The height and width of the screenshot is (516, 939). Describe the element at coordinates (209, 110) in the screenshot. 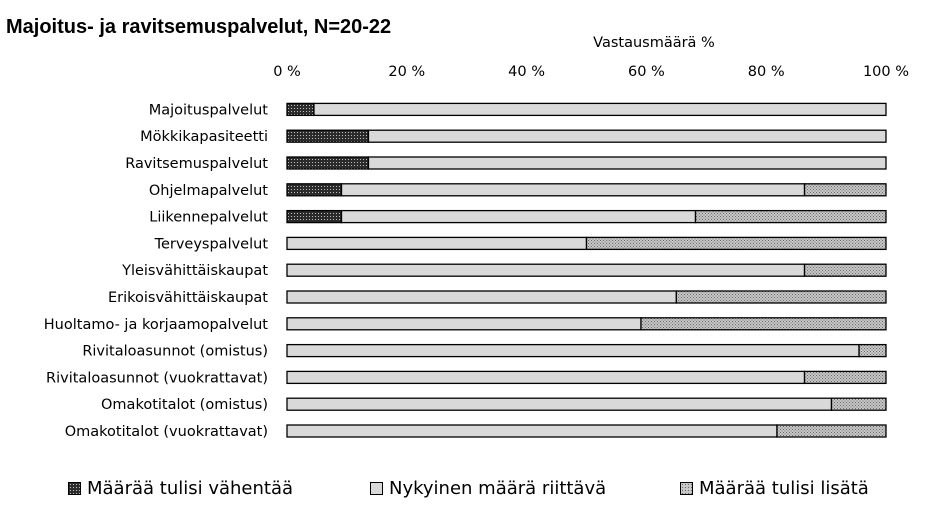

I see `category-label: Majoituspalvelut` at that location.